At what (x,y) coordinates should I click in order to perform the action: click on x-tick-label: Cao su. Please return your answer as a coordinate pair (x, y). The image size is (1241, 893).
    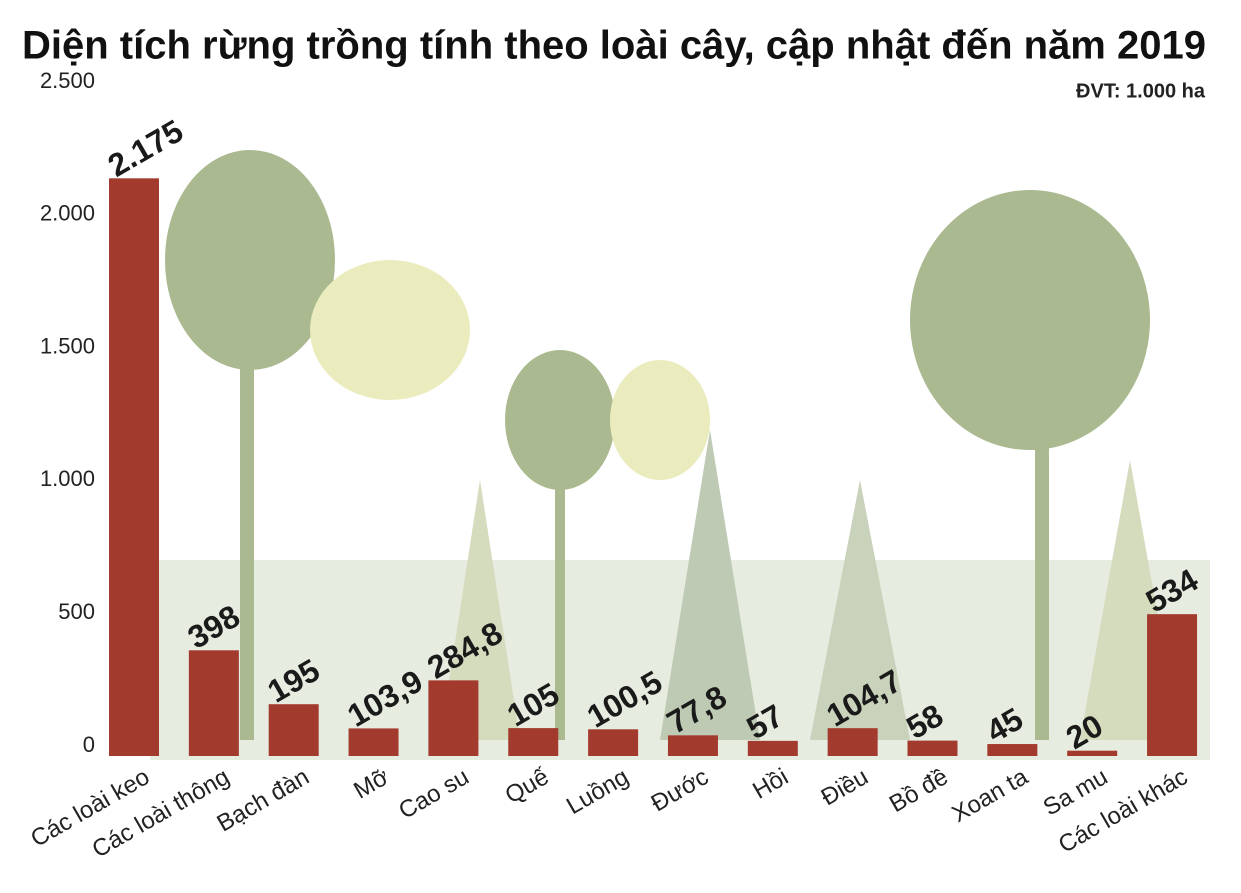
    Looking at the image, I should click on (433, 793).